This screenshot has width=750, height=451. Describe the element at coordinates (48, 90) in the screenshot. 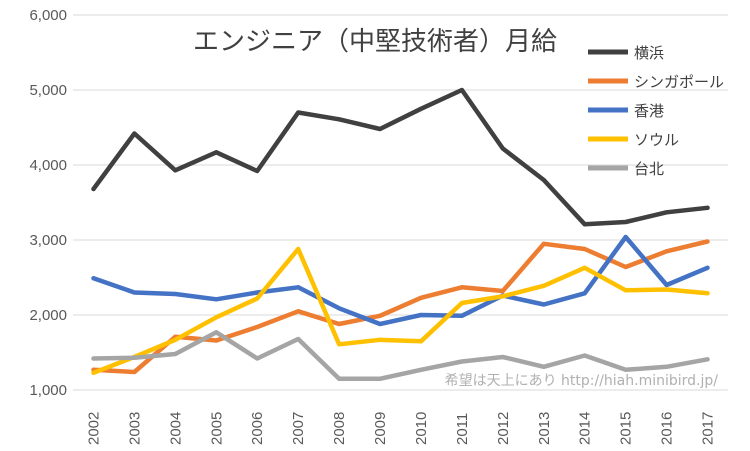

I see `y-tick-label: 5,000` at that location.